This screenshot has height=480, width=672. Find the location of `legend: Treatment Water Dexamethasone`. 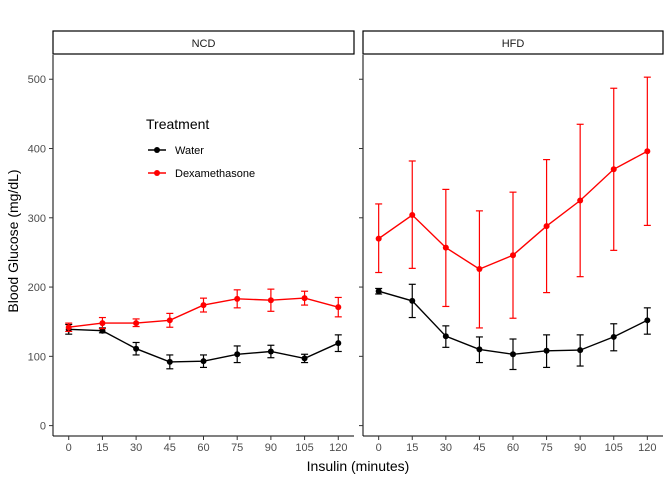

legend: Treatment Water Dexamethasone is located at coordinates (200, 148).